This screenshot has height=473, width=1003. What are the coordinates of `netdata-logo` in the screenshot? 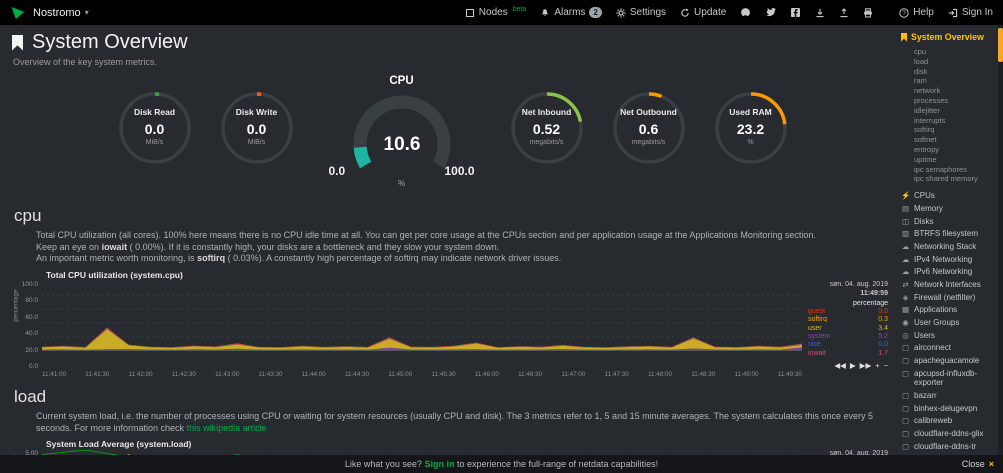 It's located at (17, 12).